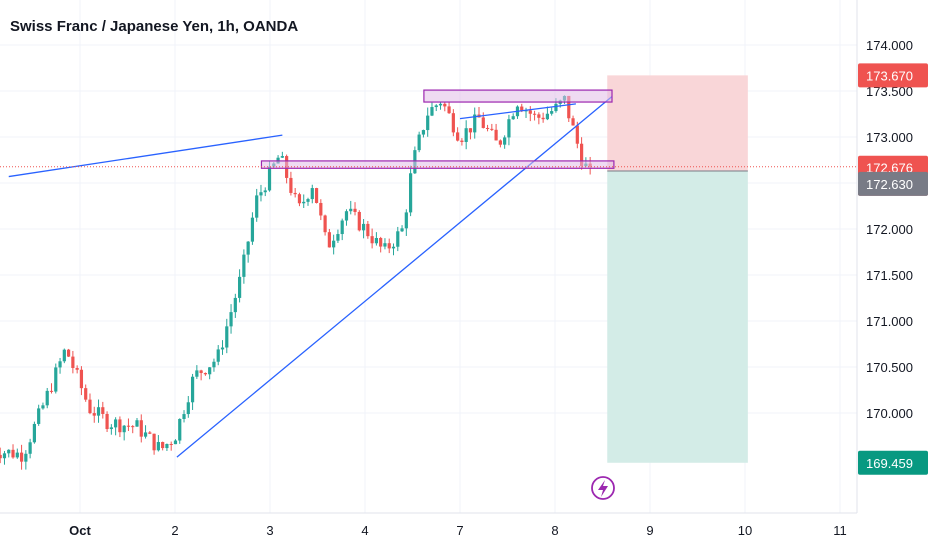 Image resolution: width=932 pixels, height=550 pixels. I want to click on x-tick-label: 4, so click(364, 530).